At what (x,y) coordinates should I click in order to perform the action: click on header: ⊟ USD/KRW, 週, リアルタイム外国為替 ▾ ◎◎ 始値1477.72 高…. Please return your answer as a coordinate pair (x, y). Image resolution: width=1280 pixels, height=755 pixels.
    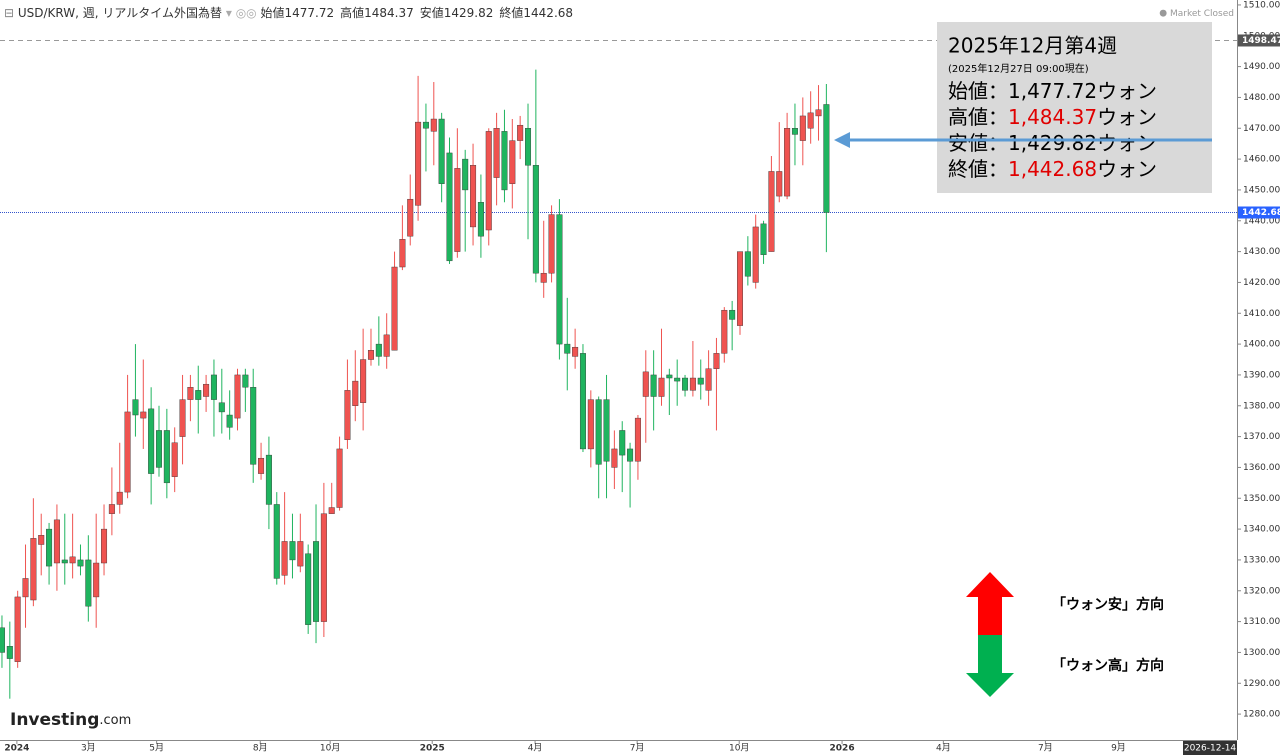
    Looking at the image, I should click on (288, 12).